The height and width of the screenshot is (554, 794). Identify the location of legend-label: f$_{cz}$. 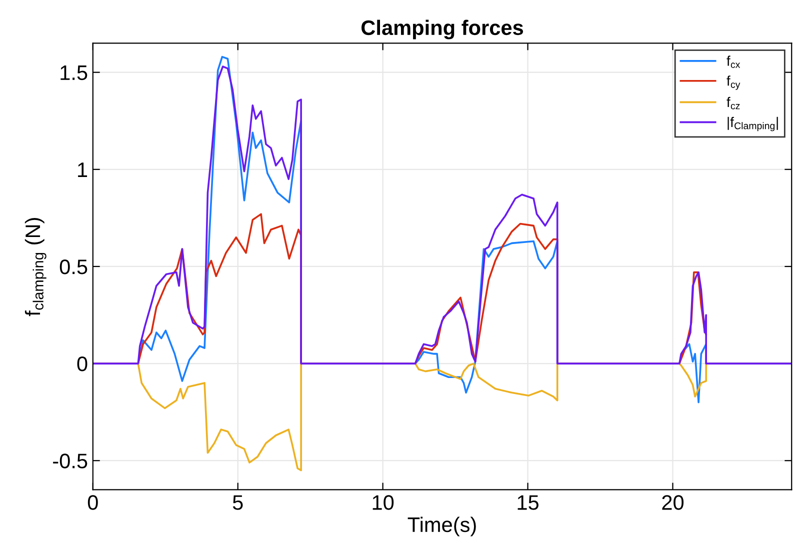
(733, 103).